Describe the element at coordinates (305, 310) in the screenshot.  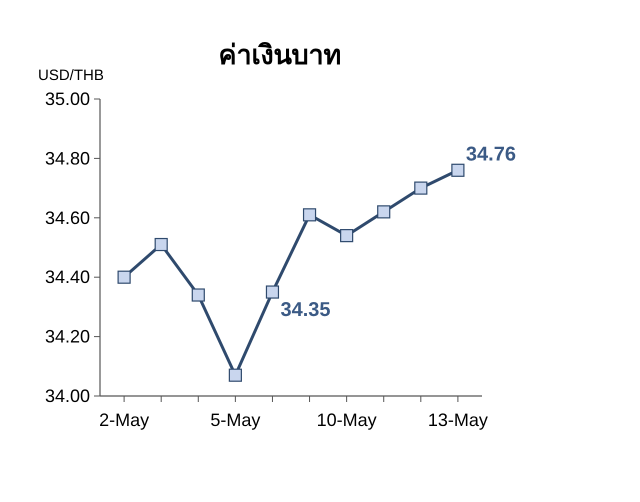
I see `data-label: 34.35` at that location.